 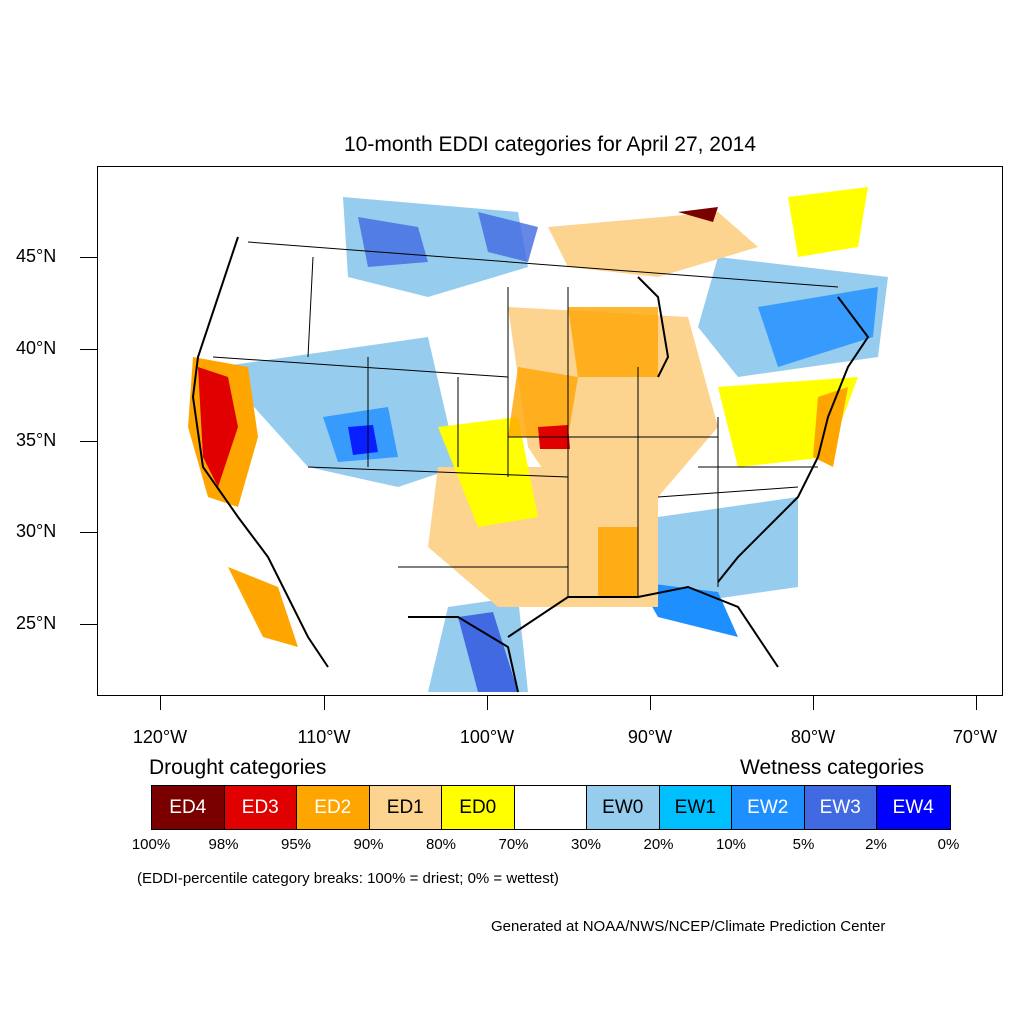 What do you see at coordinates (333, 807) in the screenshot?
I see `legend-cell-ed2: ED2` at bounding box center [333, 807].